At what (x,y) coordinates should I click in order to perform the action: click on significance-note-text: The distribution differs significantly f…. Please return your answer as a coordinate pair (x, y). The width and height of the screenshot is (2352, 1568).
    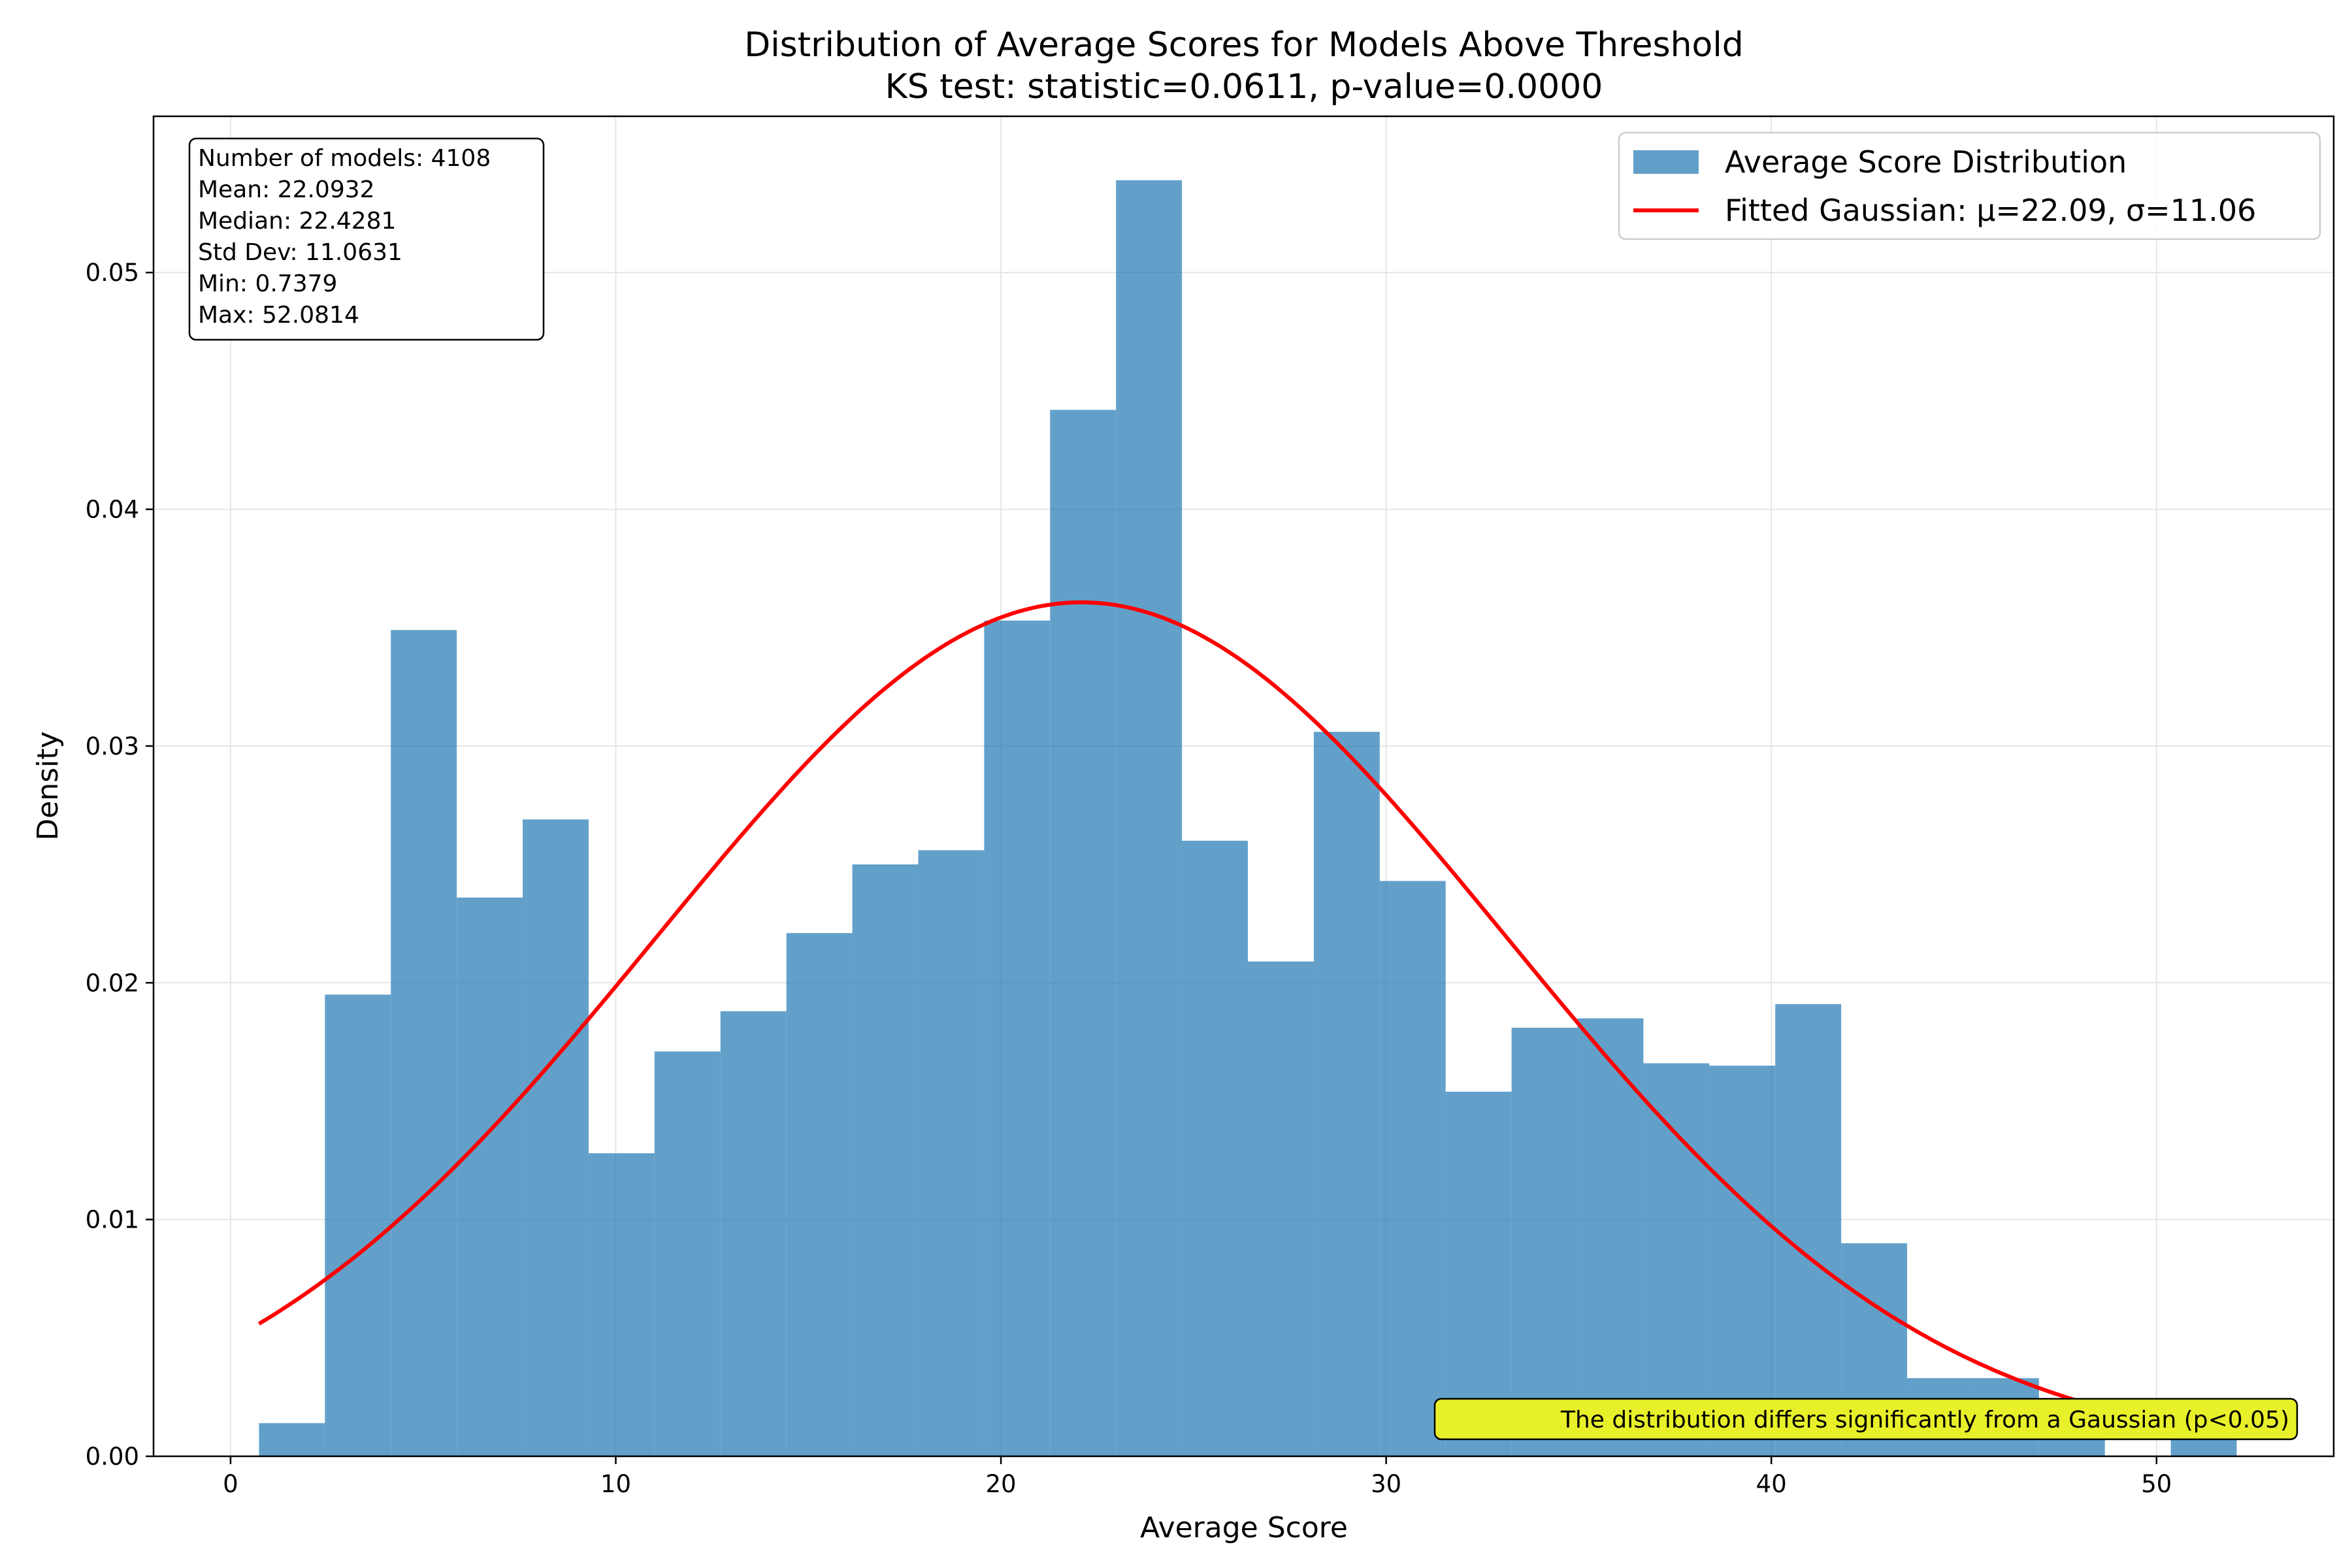
    Looking at the image, I should click on (1924, 1420).